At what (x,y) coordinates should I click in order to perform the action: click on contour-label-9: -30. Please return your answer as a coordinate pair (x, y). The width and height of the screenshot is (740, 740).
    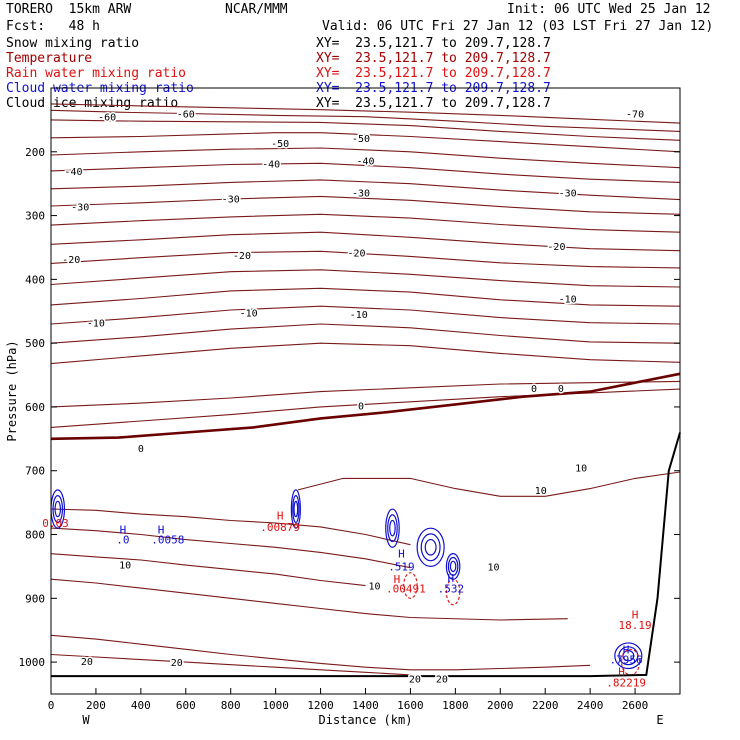
    Looking at the image, I should click on (231, 199).